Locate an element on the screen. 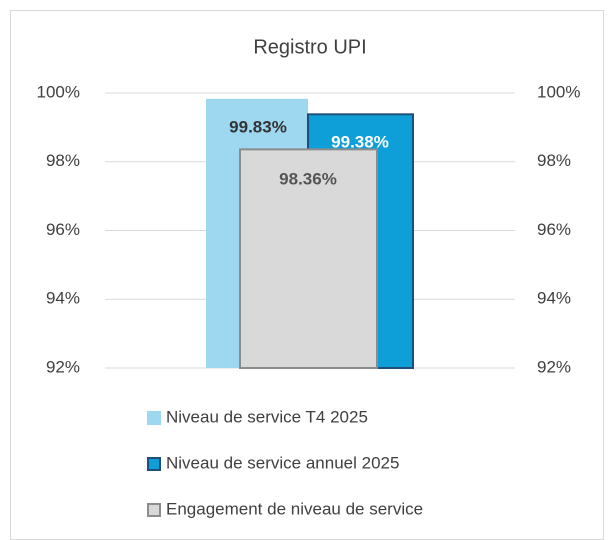 This screenshot has height=540, width=611. legend-label: Engagement de niveau de service is located at coordinates (294, 508).